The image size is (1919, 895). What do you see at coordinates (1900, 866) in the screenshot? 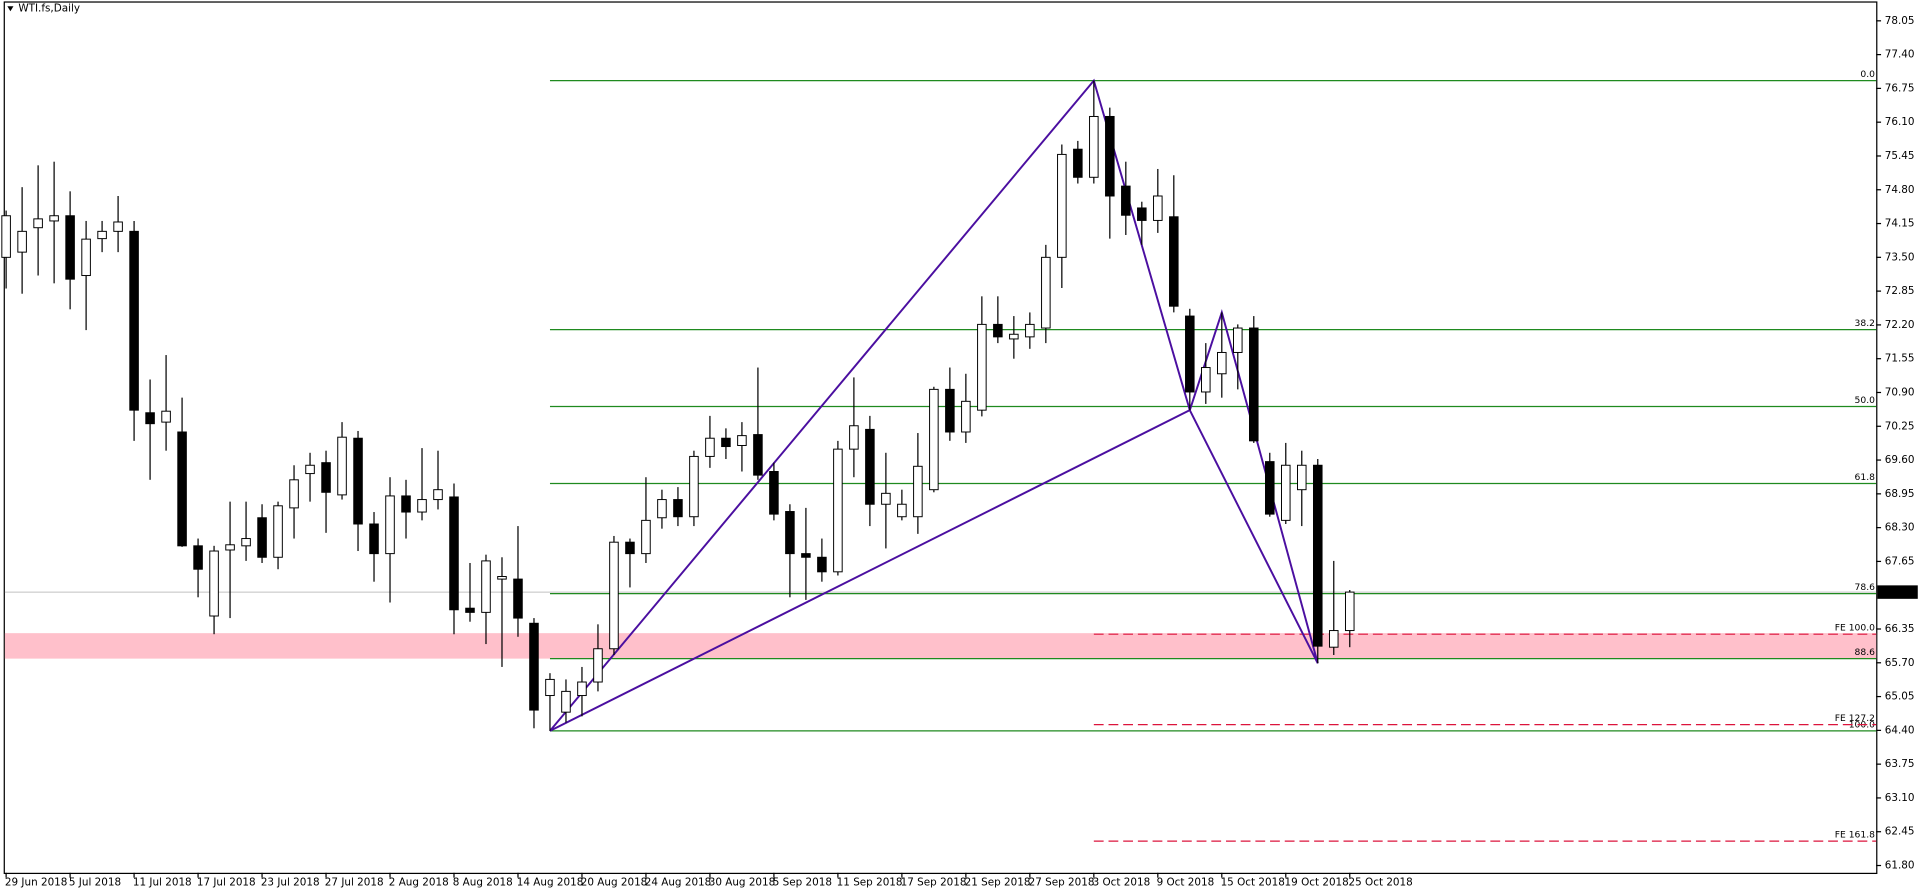
I see `y-tick-label: 61.80` at bounding box center [1900, 866].